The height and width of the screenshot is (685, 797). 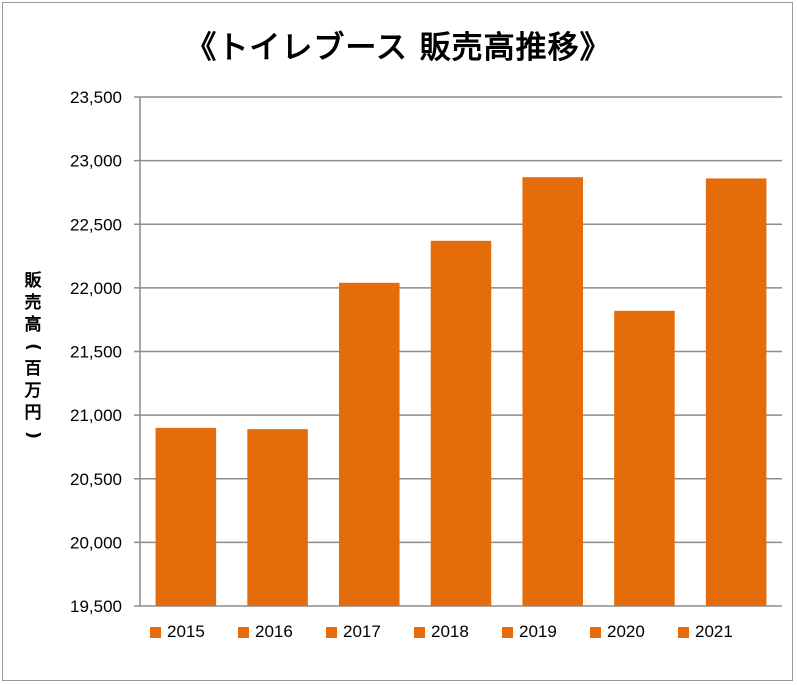 What do you see at coordinates (96, 97) in the screenshot?
I see `y-tick-label: 23,500` at bounding box center [96, 97].